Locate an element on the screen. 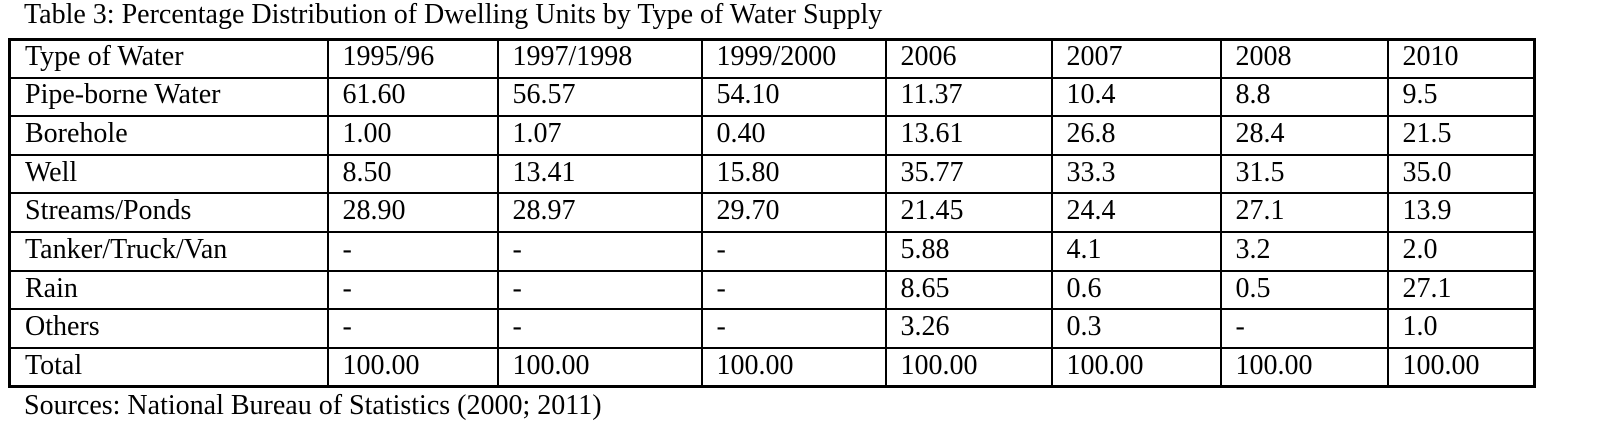 This screenshot has height=431, width=1600. row-label-cell: Streams/Ponds is located at coordinates (168, 212).